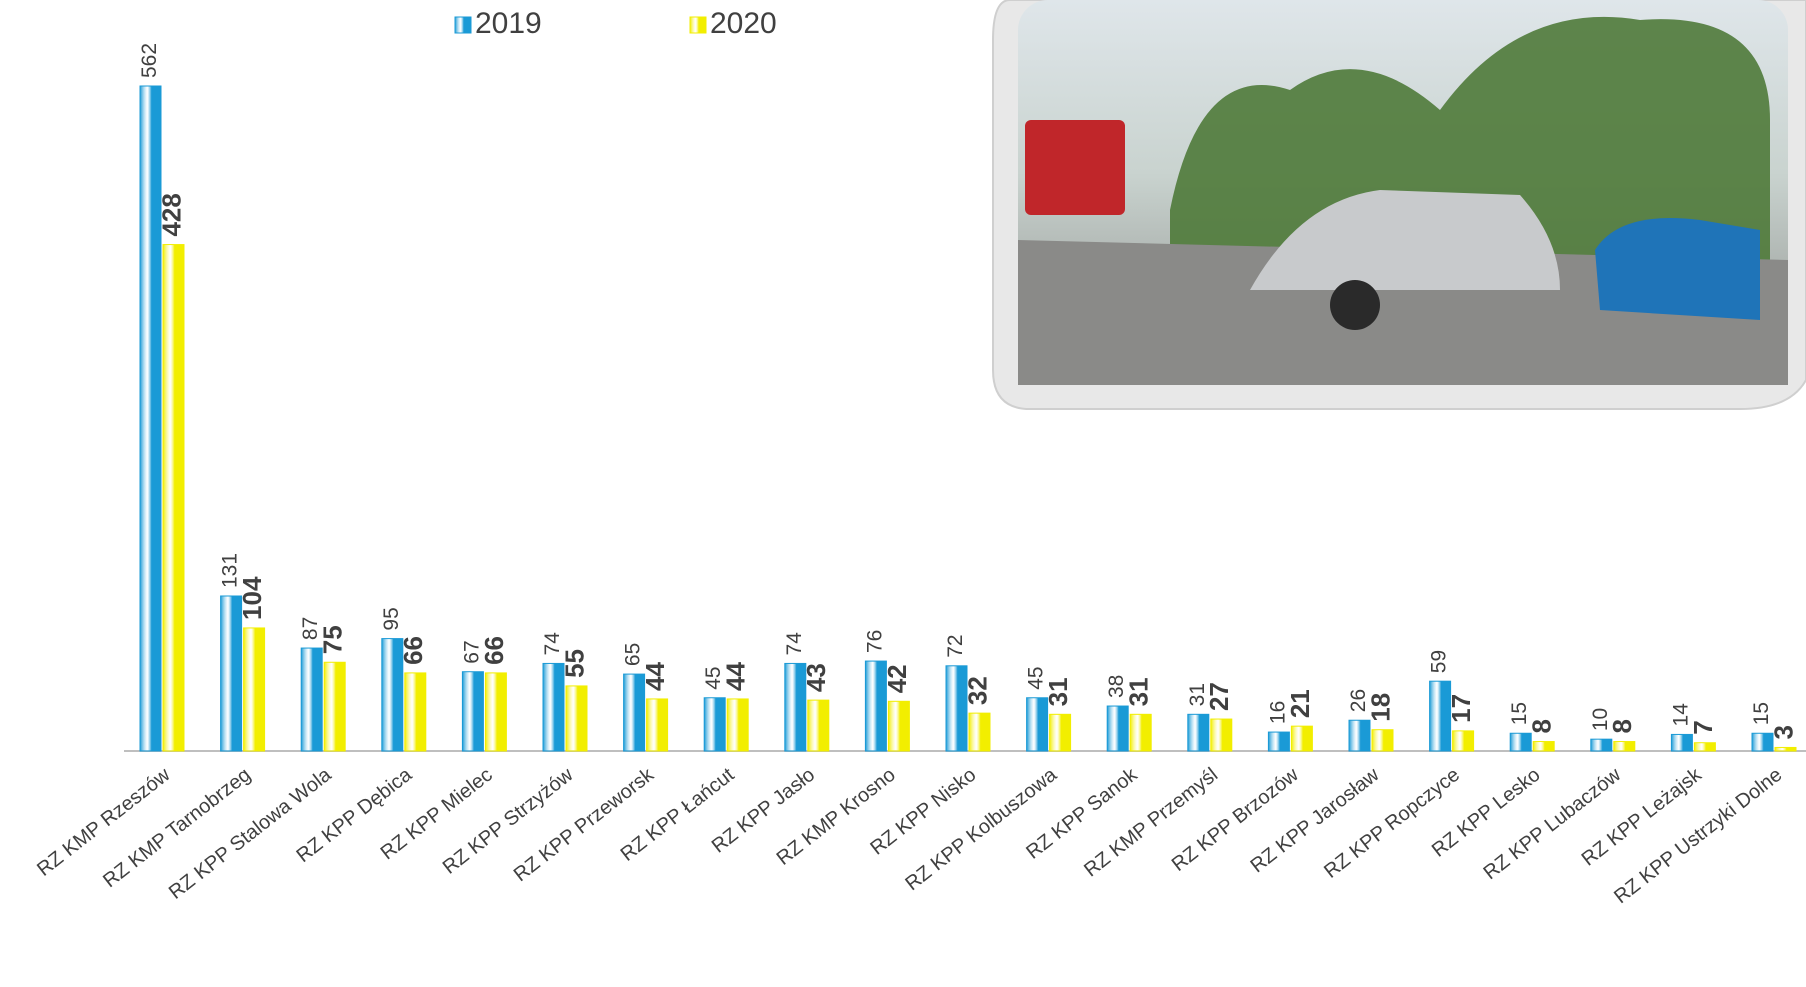  Describe the element at coordinates (1380, 707) in the screenshot. I see `value-label: 18` at that location.